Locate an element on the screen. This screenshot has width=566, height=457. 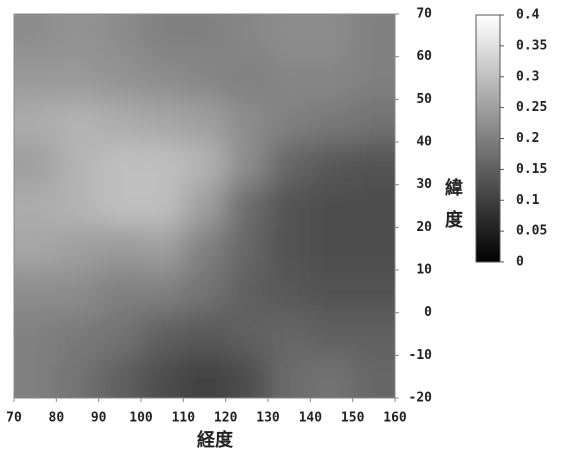
colorbar-tick-label: 0.3 is located at coordinates (527, 76).